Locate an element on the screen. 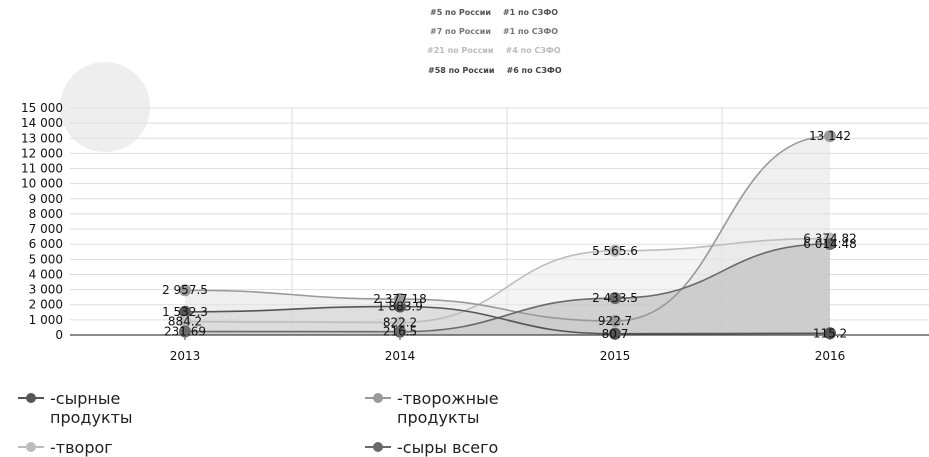  ranking-russia: #7 по России is located at coordinates (460, 31).